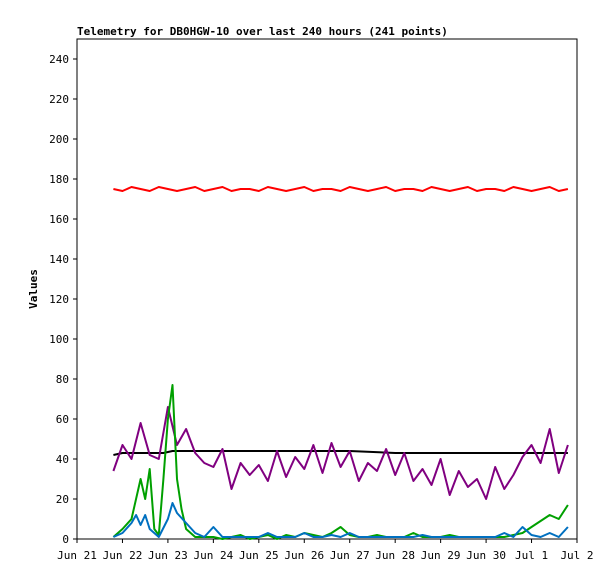 The image size is (615, 579). What do you see at coordinates (213, 555) in the screenshot?
I see `x-tick-label: Jun 24` at bounding box center [213, 555].